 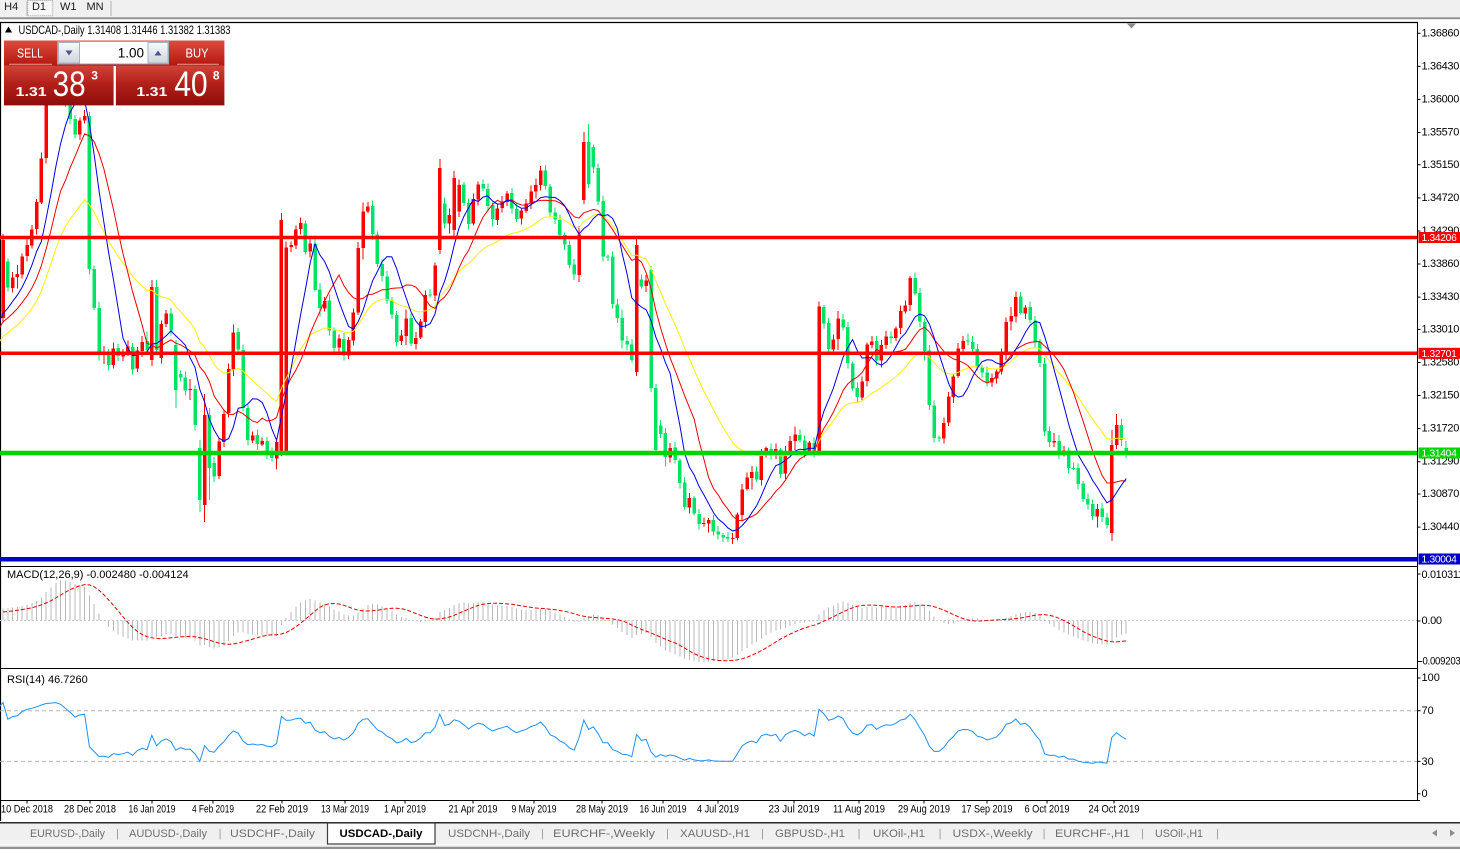 I want to click on svg-text: 1.36860, so click(x=1441, y=33).